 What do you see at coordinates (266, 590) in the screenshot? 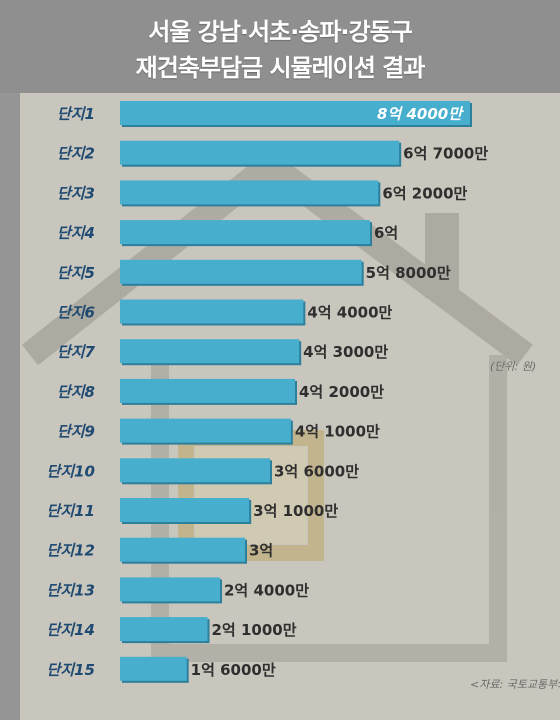
I see `value-label: 2억 4000만` at bounding box center [266, 590].